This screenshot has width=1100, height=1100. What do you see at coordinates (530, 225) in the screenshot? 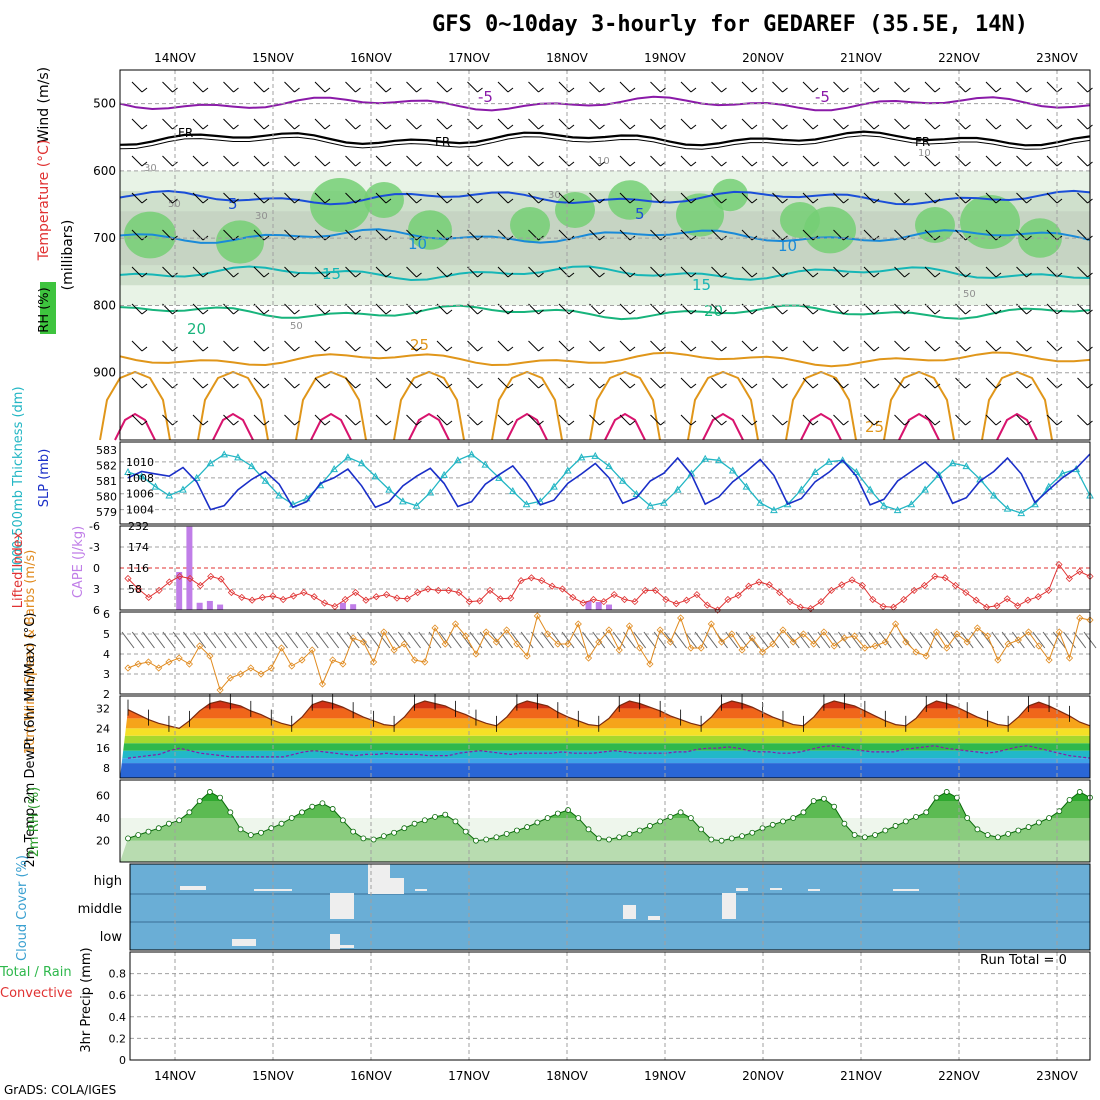
I see `rh-moist-blob` at bounding box center [530, 225].